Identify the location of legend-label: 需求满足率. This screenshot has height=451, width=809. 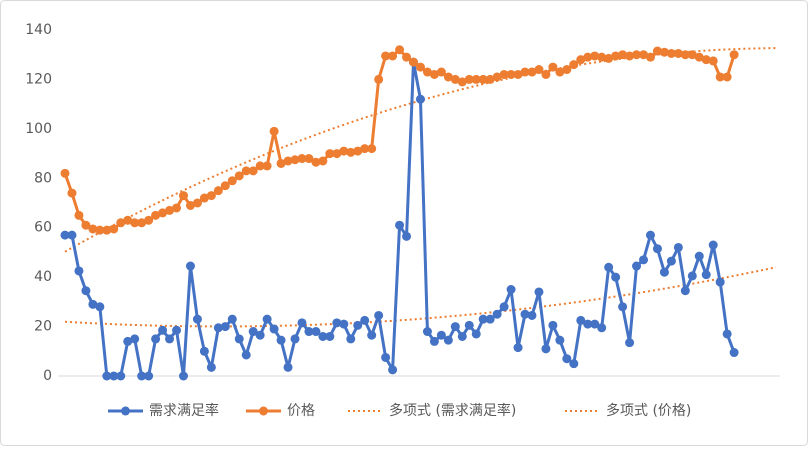
(184, 410).